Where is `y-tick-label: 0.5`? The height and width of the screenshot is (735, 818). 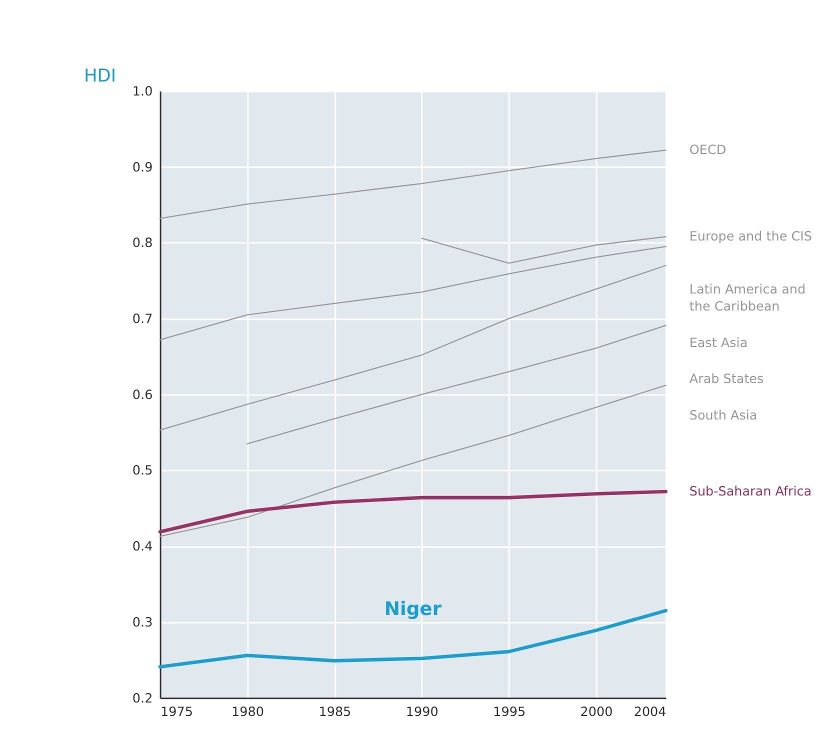
y-tick-label: 0.5 is located at coordinates (142, 471).